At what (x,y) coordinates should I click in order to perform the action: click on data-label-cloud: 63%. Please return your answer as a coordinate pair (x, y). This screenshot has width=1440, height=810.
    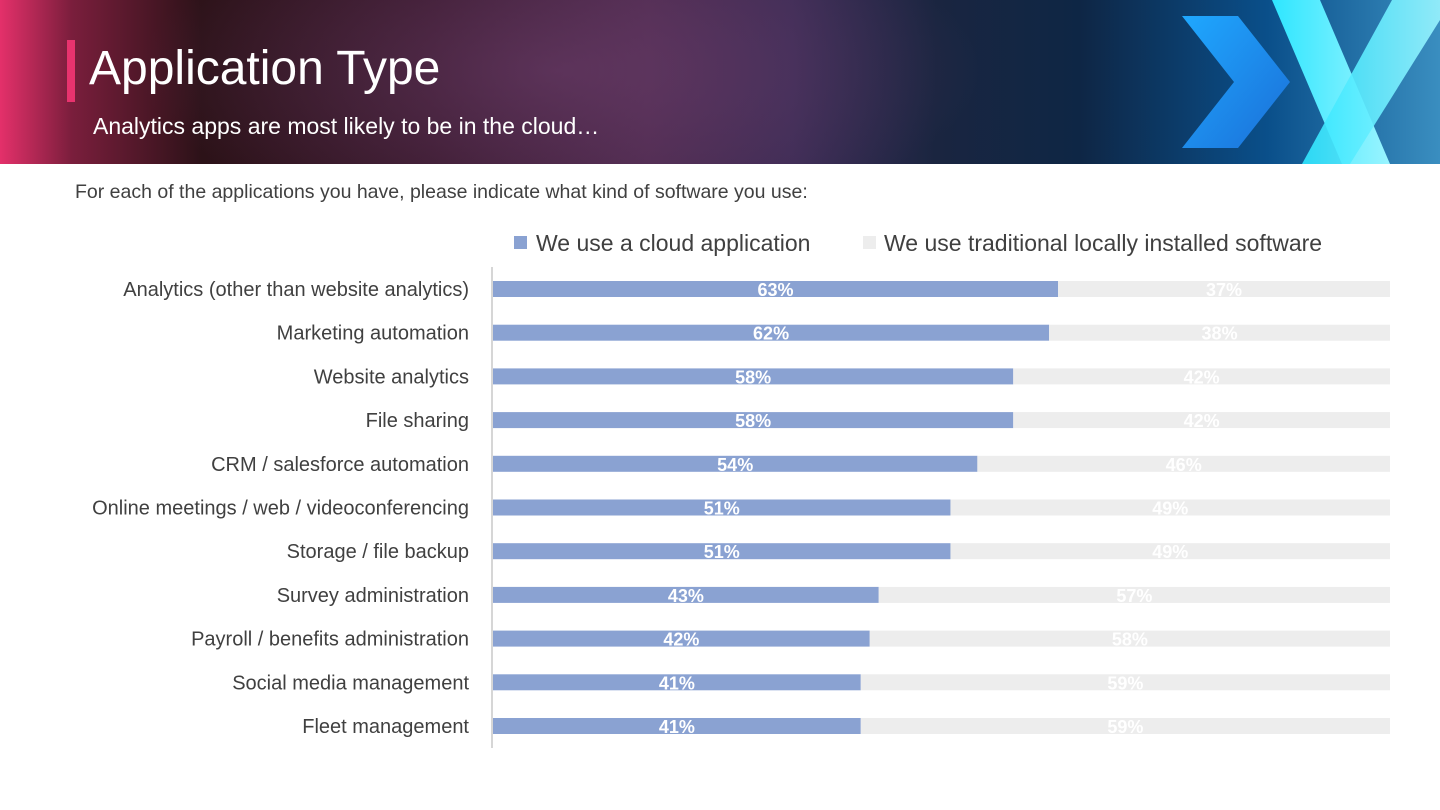
    Looking at the image, I should click on (776, 290).